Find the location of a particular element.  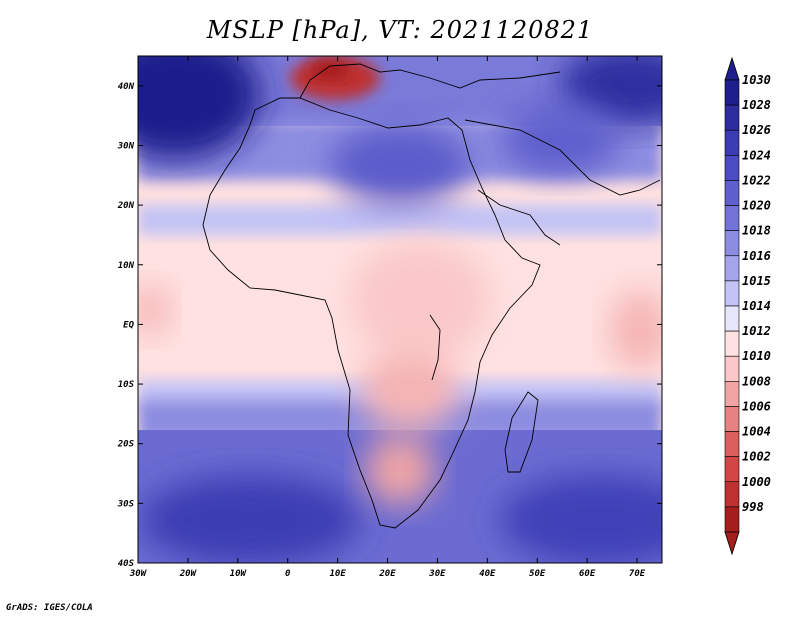

high-north-atlantic is located at coordinates (199, 108).